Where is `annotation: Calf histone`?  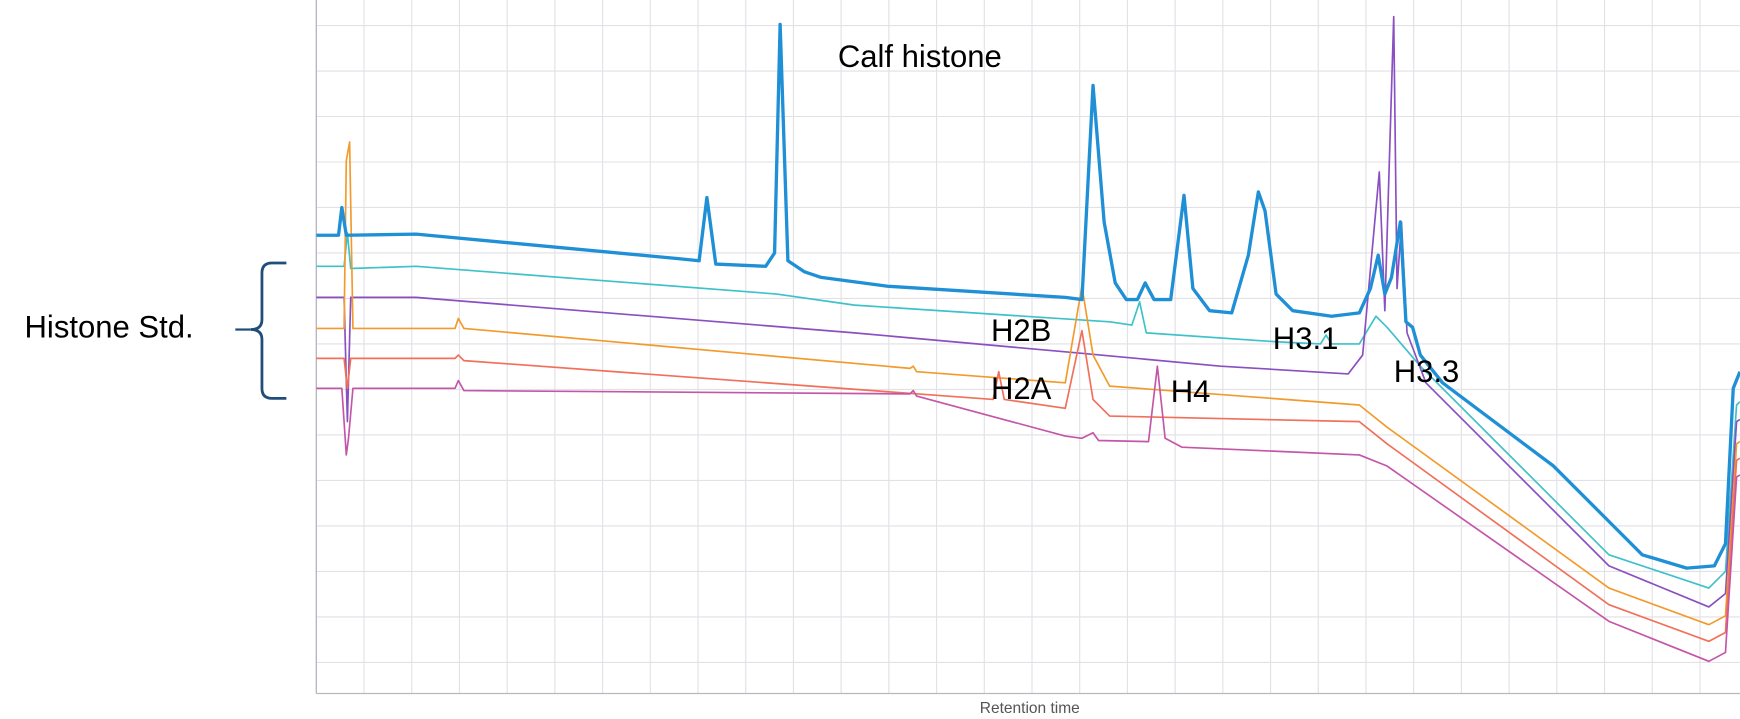
annotation: Calf histone is located at coordinates (920, 56).